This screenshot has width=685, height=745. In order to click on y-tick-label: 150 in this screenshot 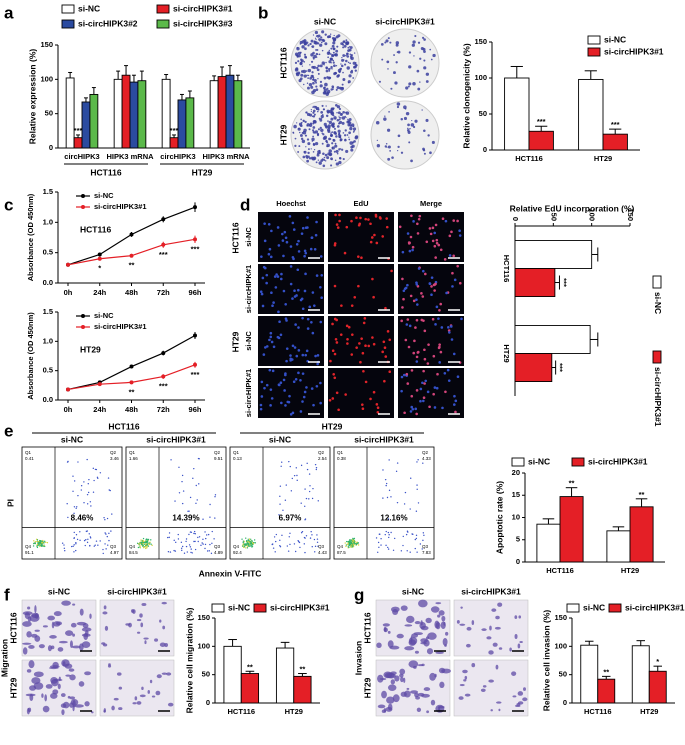, I will do `click(560, 617)`.